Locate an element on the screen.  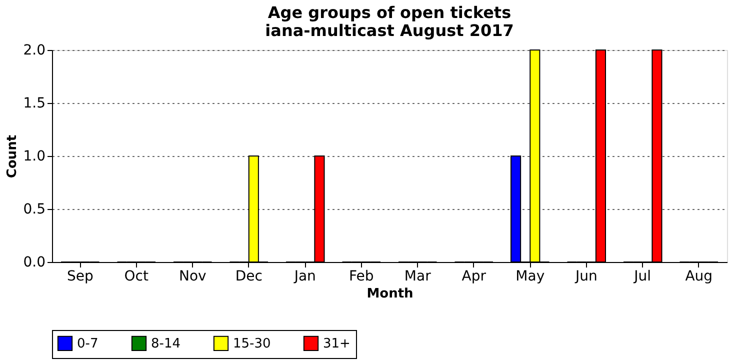
chart-title: Age groups of open tickets is located at coordinates (390, 12).